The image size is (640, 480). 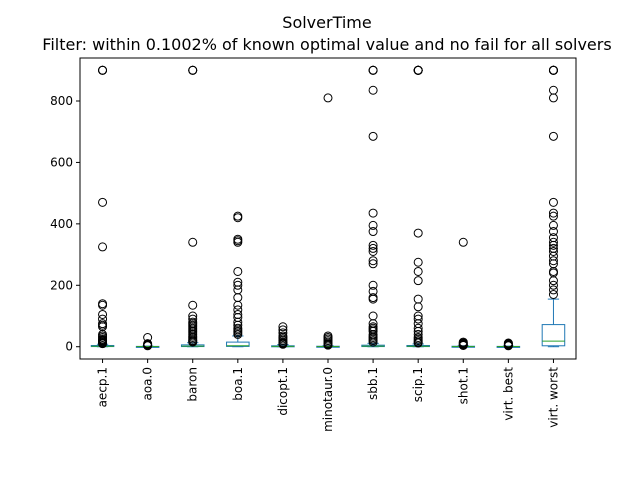 What do you see at coordinates (418, 384) in the screenshot?
I see `x-tick-label: scip.1` at bounding box center [418, 384].